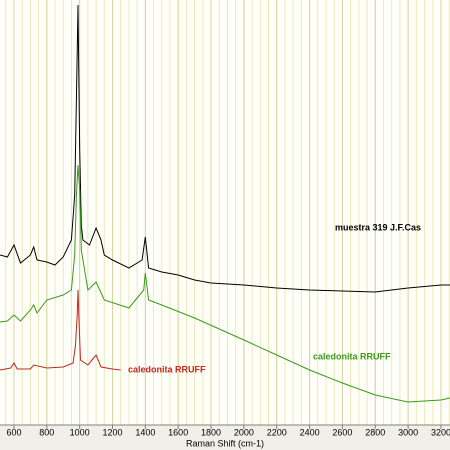 The image size is (450, 450). Describe the element at coordinates (310, 432) in the screenshot. I see `x-tick-label: 2400` at that location.